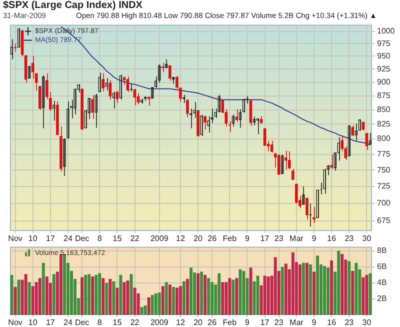  I want to click on x-tick-label: 24, so click(68, 239).